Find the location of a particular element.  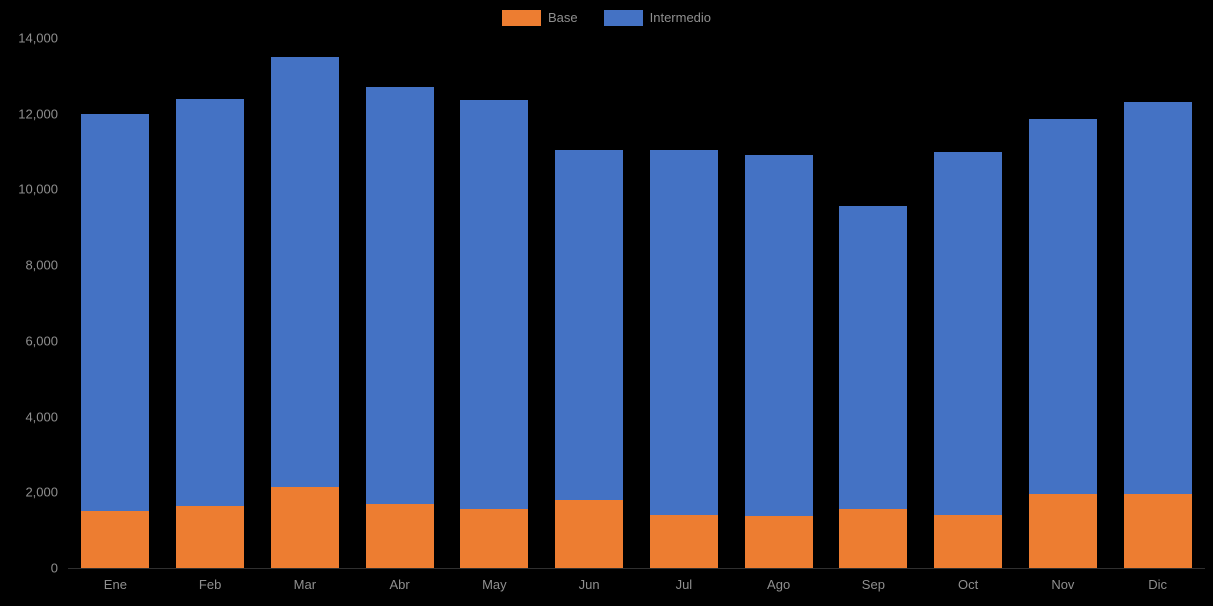

bar-oct is located at coordinates (968, 303).